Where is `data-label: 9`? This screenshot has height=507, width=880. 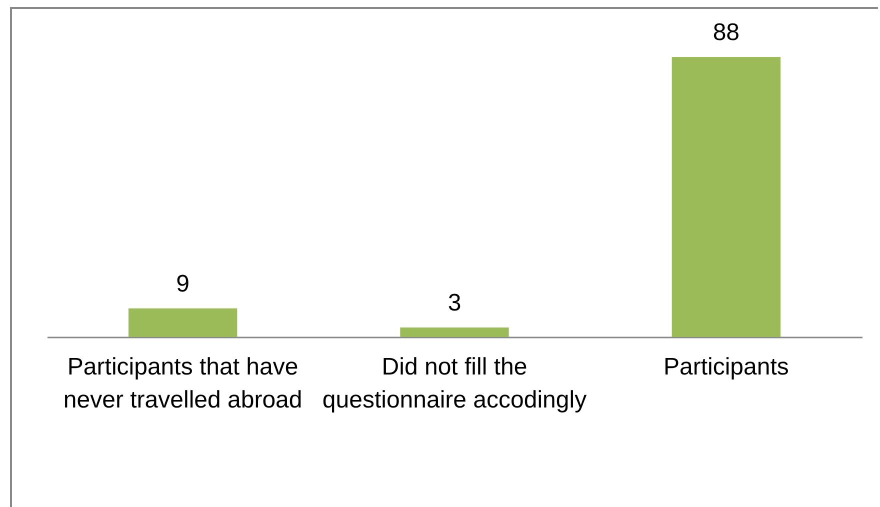 data-label: 9 is located at coordinates (183, 284).